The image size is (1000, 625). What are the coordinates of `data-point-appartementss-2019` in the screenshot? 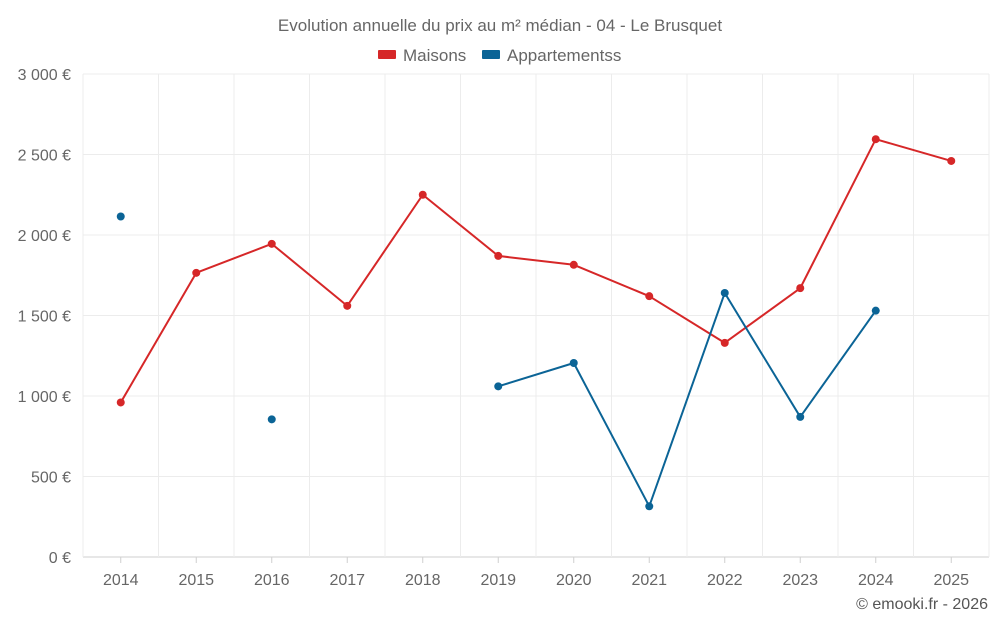 It's located at (498, 386).